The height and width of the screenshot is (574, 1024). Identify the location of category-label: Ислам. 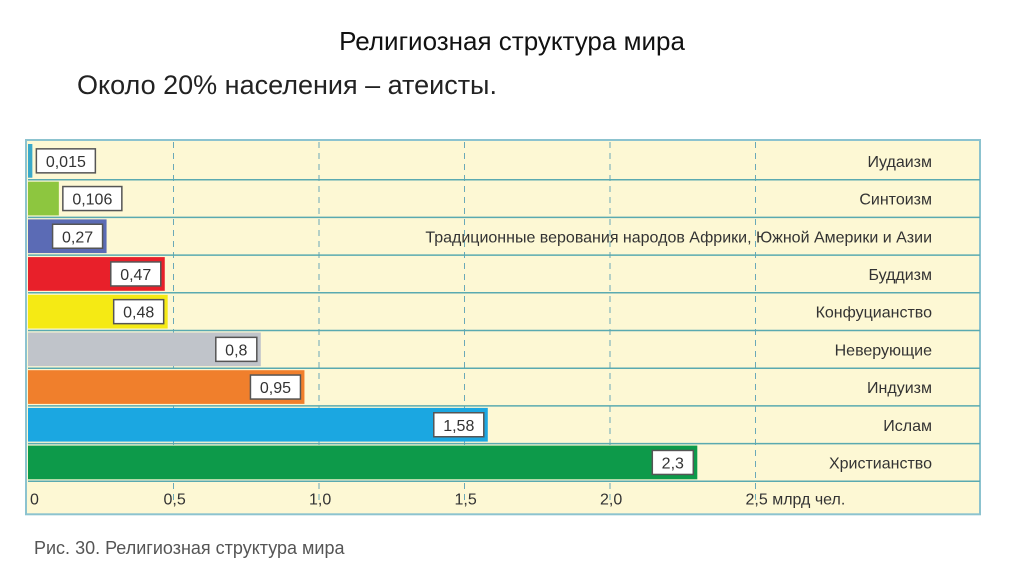
(907, 426).